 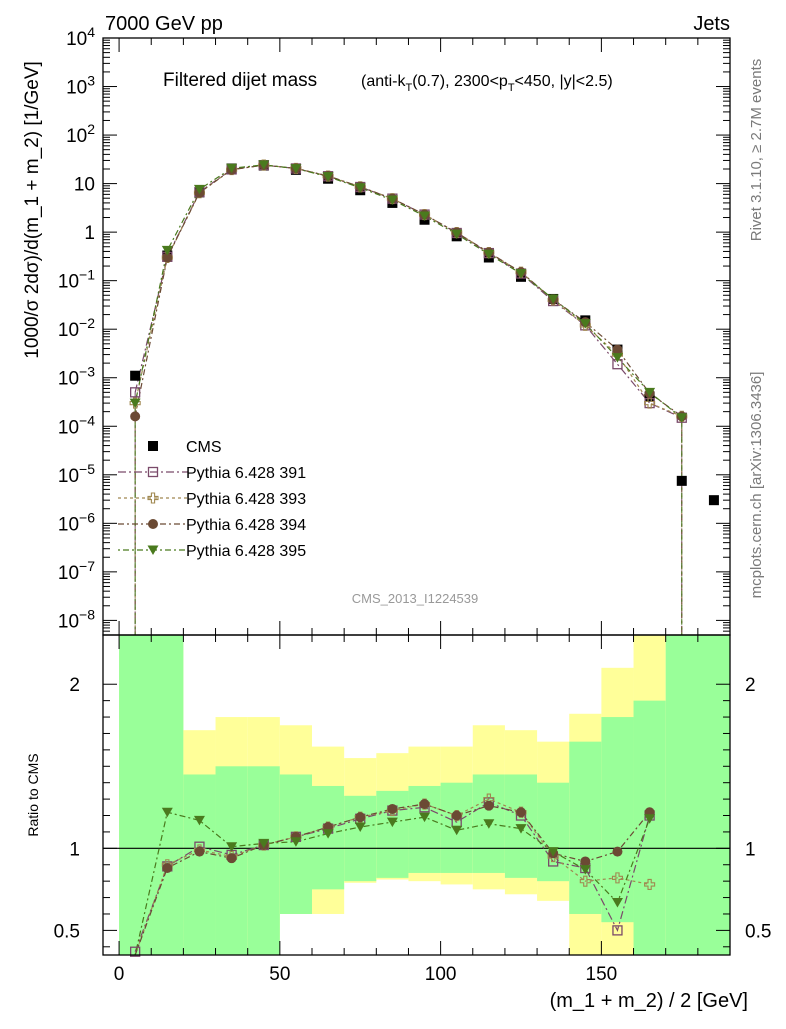 I want to click on ratio-series-markers, so click(x=393, y=875).